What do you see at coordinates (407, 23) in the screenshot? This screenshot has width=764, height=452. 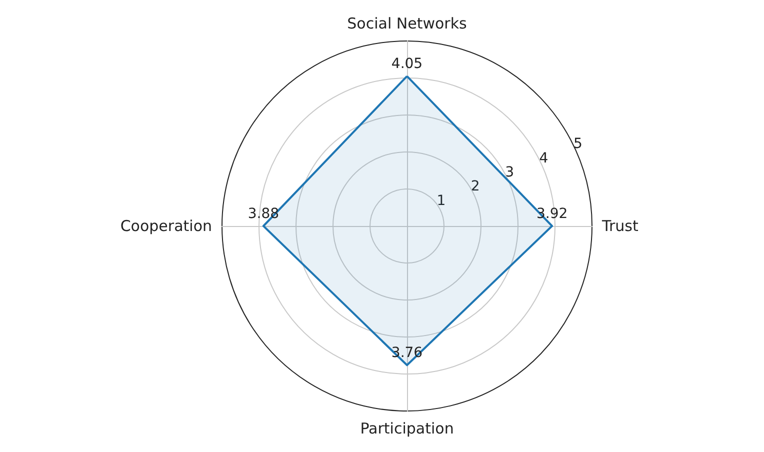 I see `spoke-label: Social Networks` at bounding box center [407, 23].